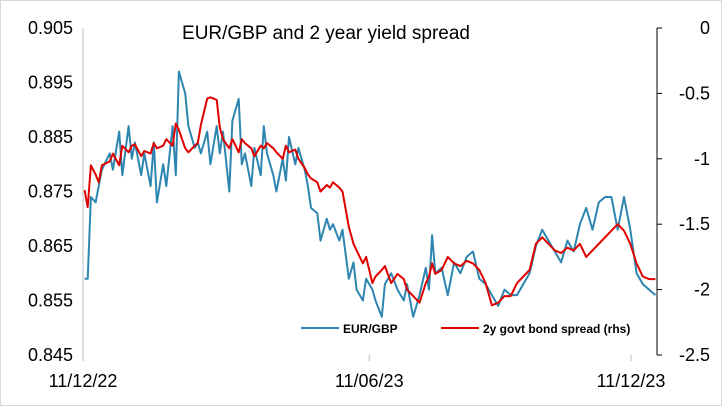 The image size is (722, 406). What do you see at coordinates (705, 28) in the screenshot?
I see `y-right-tick-label: 0` at bounding box center [705, 28].